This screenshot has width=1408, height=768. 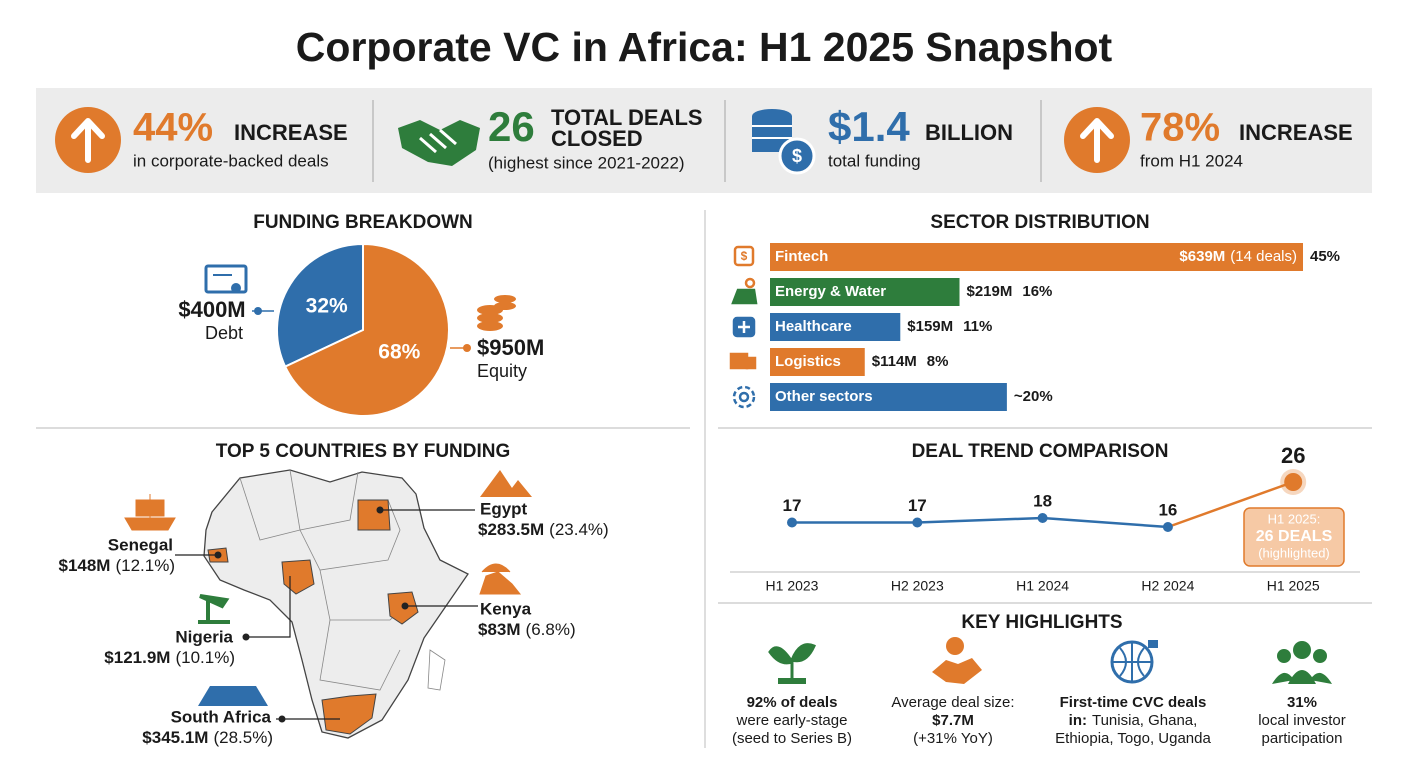 I want to click on country-funding: $345.1M (28.5%), so click(x=207, y=737).